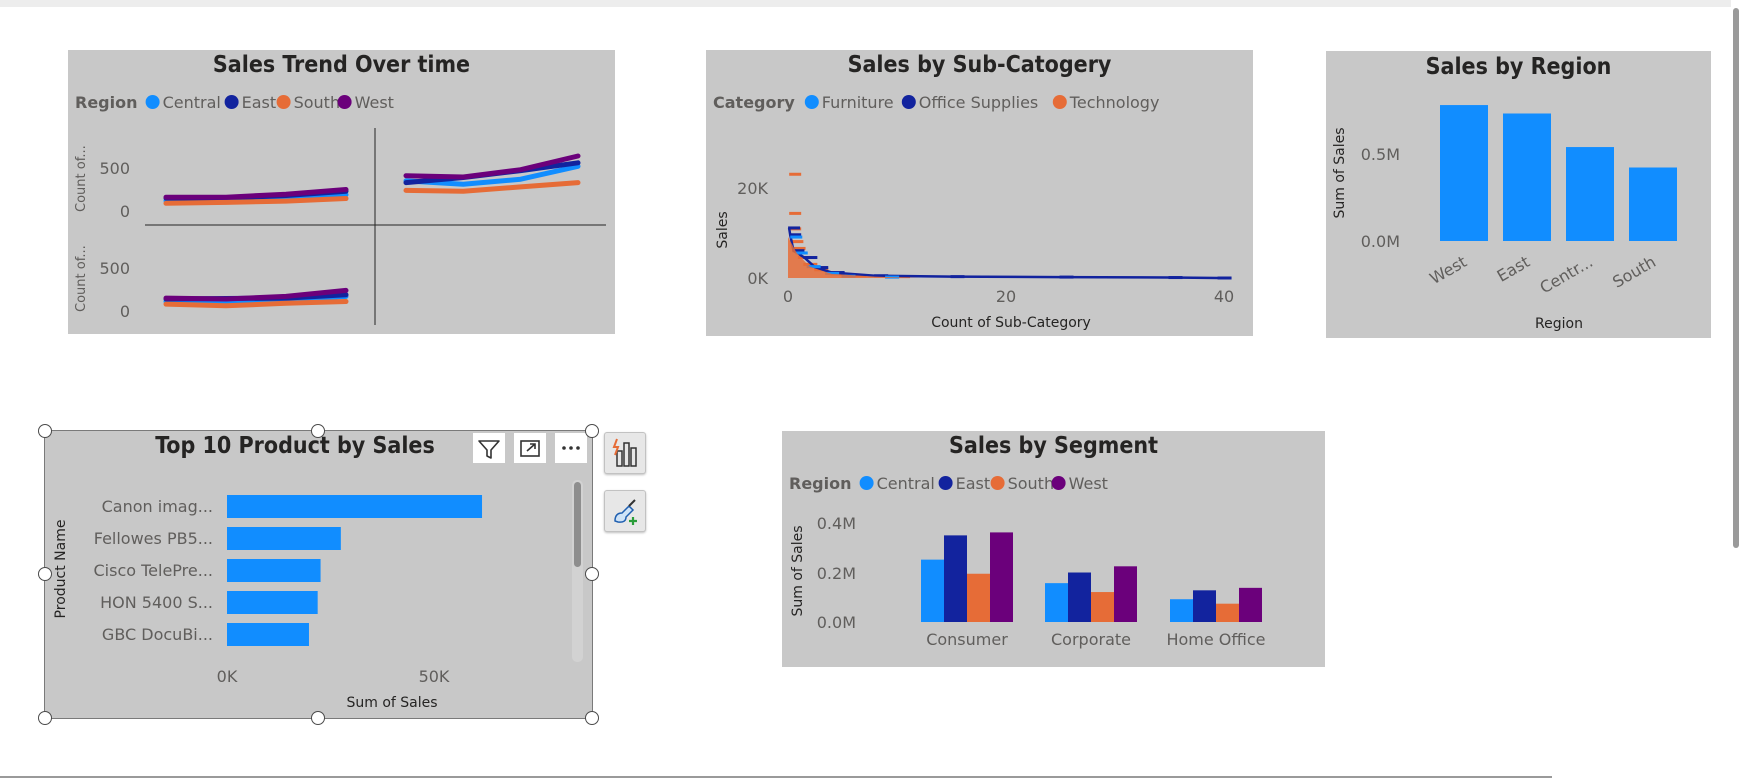  Describe the element at coordinates (754, 102) in the screenshot. I see `legend-title: Category` at that location.